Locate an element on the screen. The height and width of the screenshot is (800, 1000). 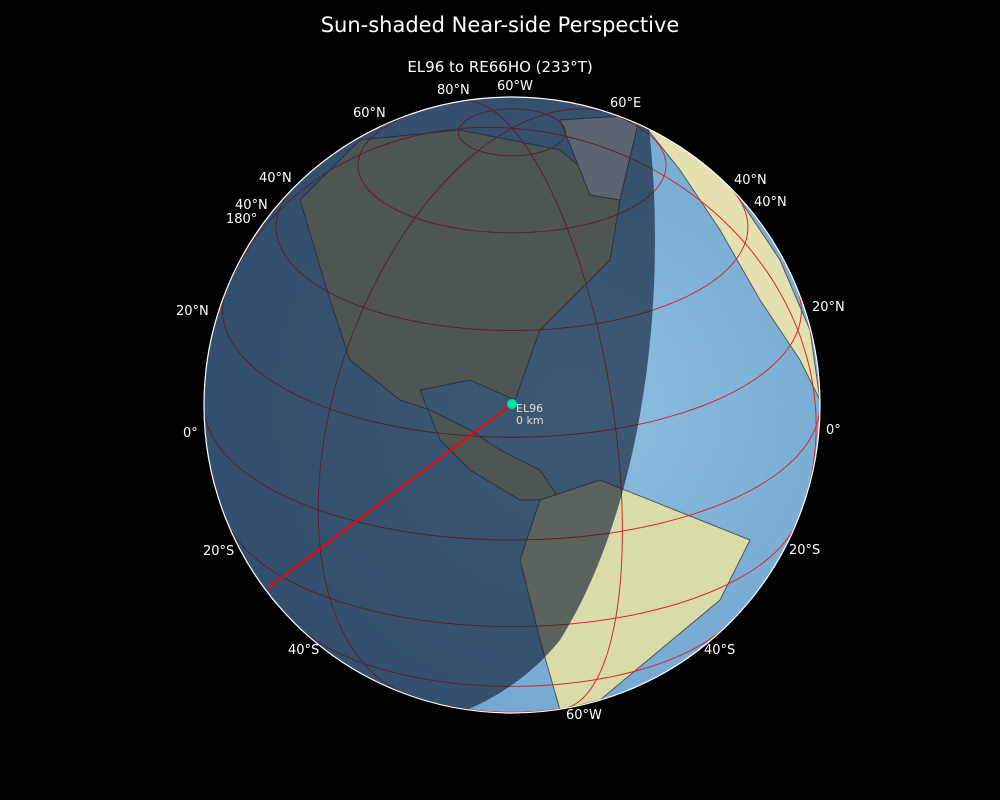
label-left-0: 0° is located at coordinates (190, 433).